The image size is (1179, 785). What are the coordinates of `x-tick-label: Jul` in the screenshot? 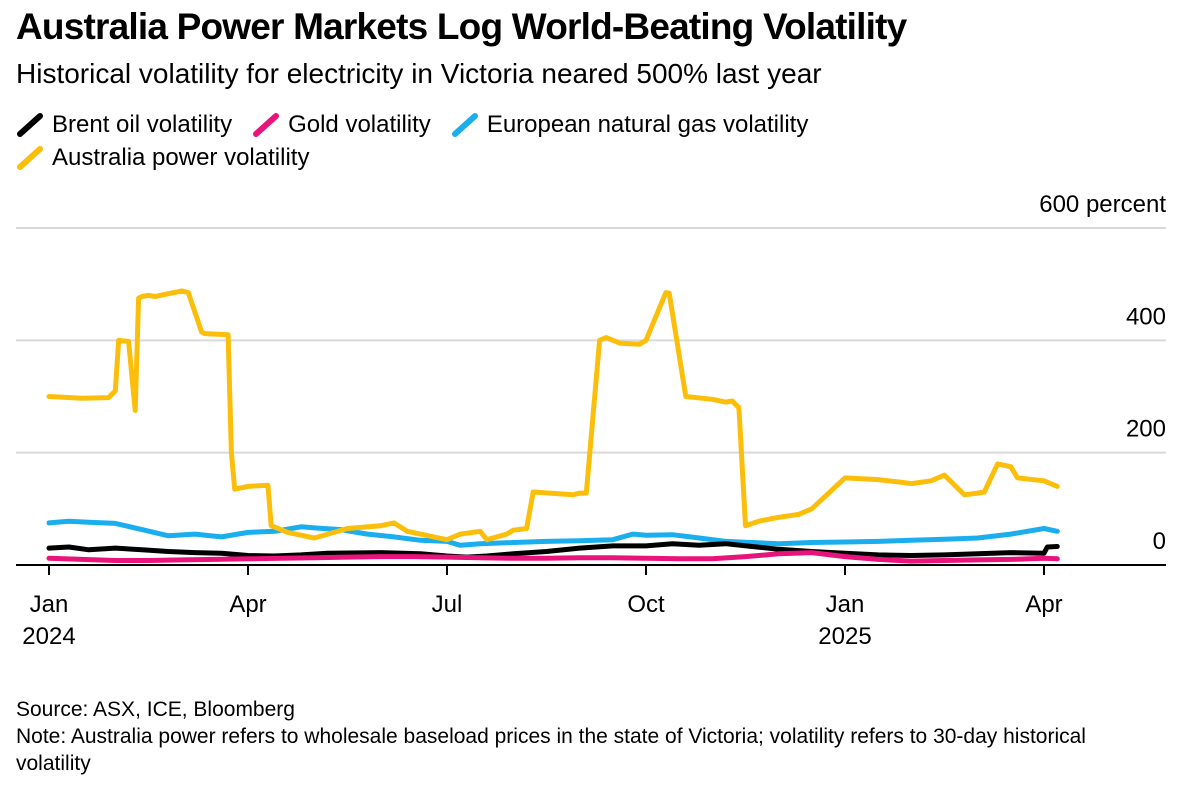 It's located at (447, 604).